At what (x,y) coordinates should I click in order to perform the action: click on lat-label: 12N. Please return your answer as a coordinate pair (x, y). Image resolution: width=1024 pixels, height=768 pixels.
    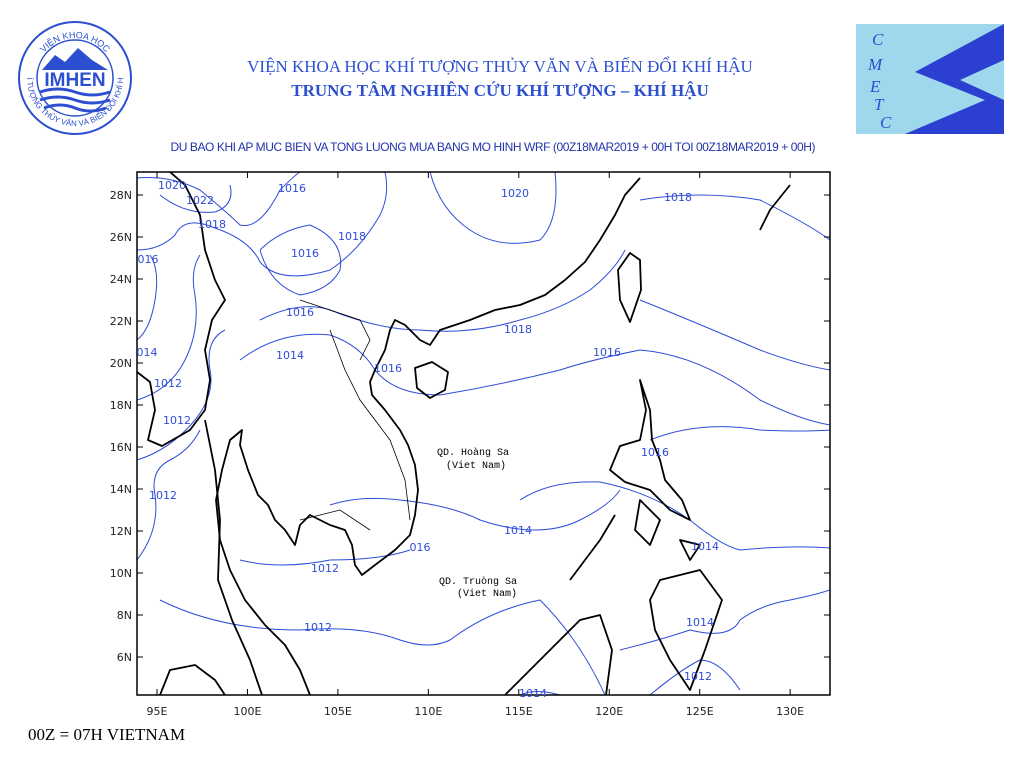
    Looking at the image, I should click on (121, 531).